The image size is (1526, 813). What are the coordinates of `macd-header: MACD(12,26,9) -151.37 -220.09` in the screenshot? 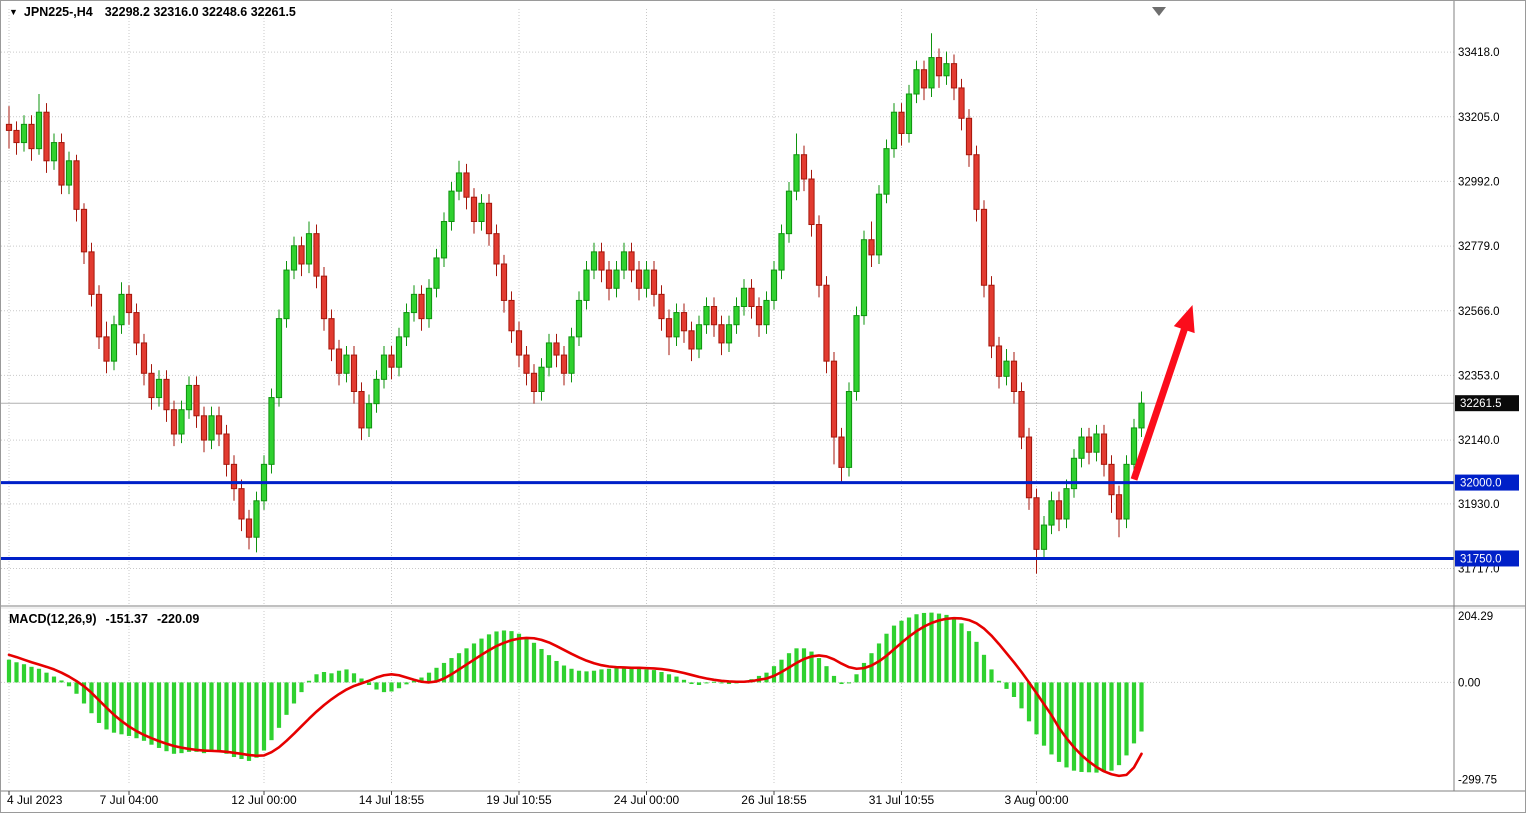 It's located at (104, 619).